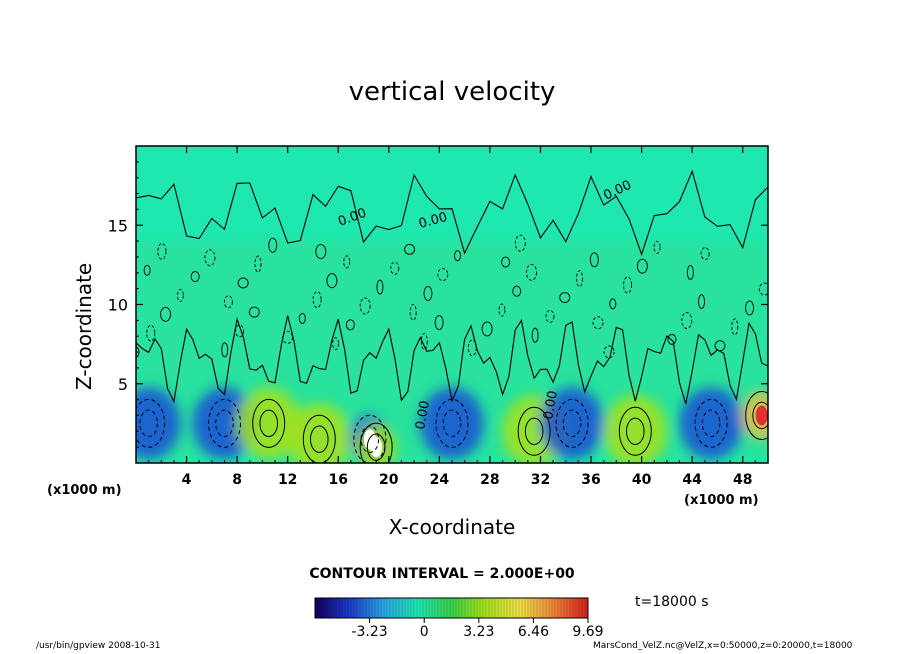 This screenshot has width=904, height=654. I want to click on x-tick-label: 20, so click(389, 480).